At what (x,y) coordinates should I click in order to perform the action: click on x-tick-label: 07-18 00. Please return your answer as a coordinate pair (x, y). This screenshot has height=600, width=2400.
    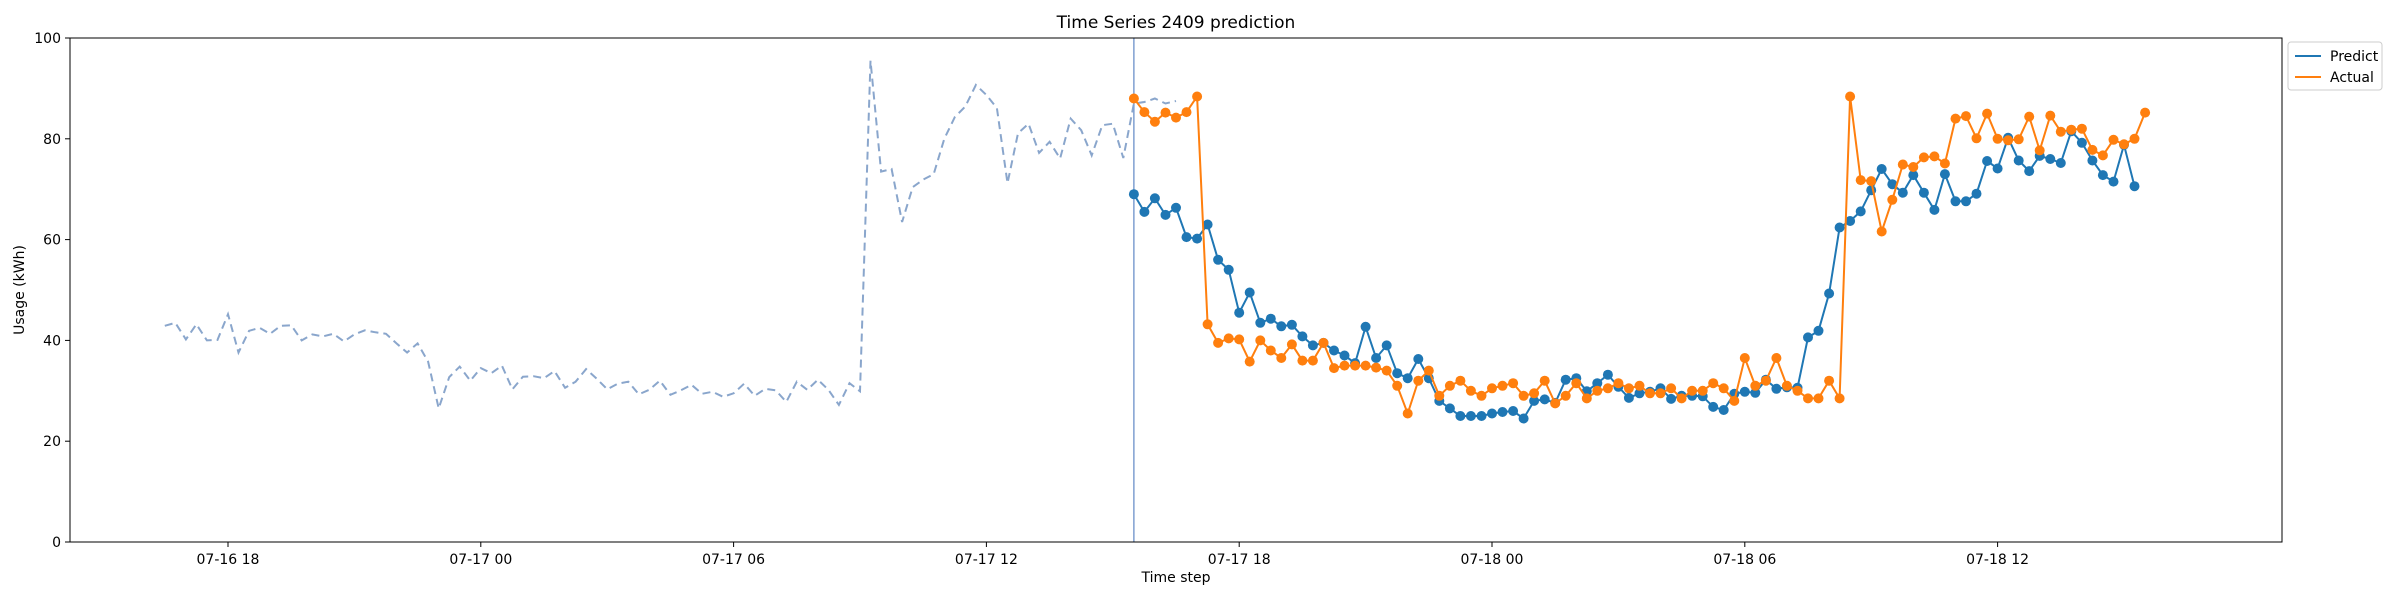
    Looking at the image, I should click on (1492, 560).